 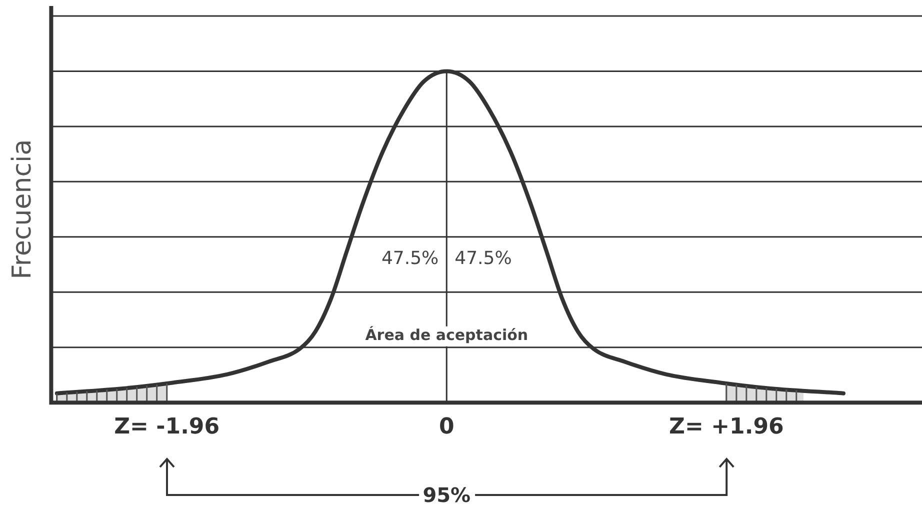 What do you see at coordinates (22, 209) in the screenshot?
I see `y-axis-title: Frecuencia` at bounding box center [22, 209].